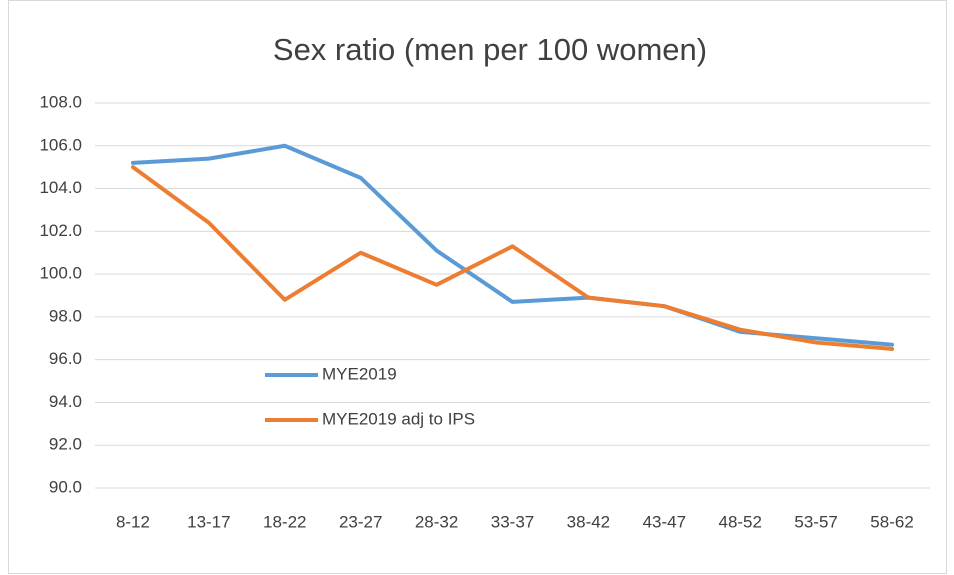  What do you see at coordinates (739, 521) in the screenshot?
I see `x-tick-label: 48-52` at bounding box center [739, 521].